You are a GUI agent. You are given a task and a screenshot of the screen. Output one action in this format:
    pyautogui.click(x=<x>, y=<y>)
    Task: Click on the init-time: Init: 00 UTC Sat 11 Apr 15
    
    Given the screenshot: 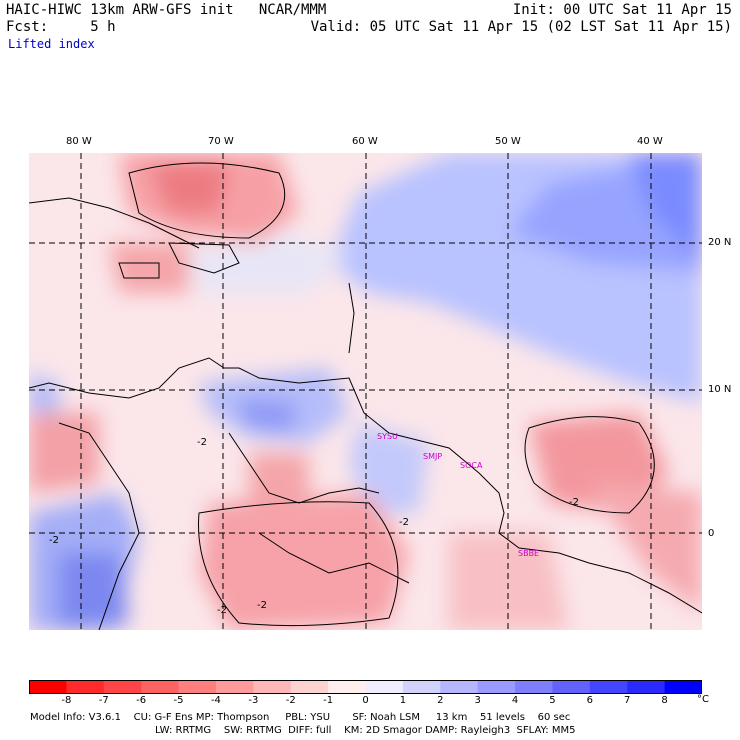 What is the action you would take?
    pyautogui.click(x=622, y=10)
    